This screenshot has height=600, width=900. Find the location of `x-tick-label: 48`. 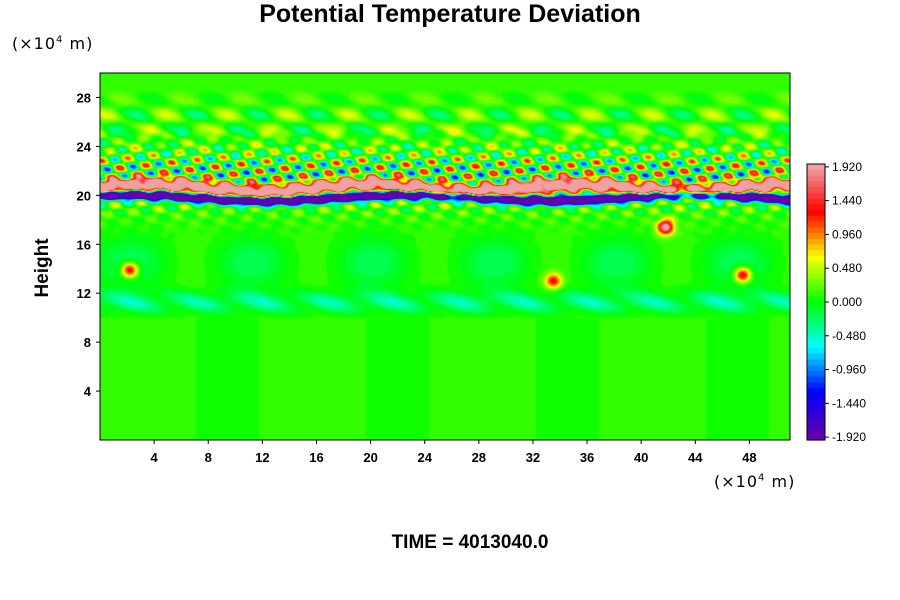

x-tick-label: 48 is located at coordinates (749, 457).